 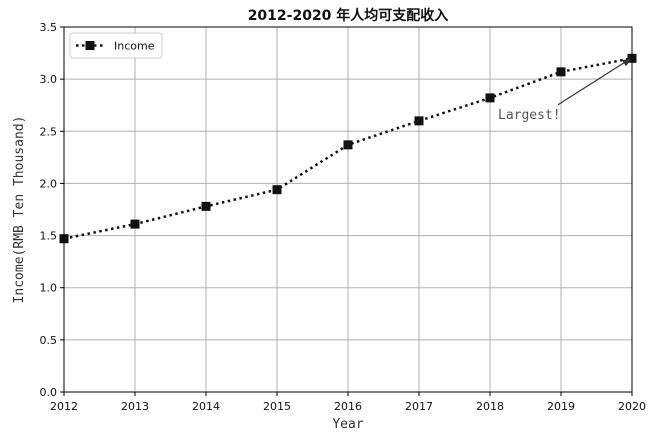 What do you see at coordinates (49, 79) in the screenshot?
I see `y-tick-label: 3.0` at bounding box center [49, 79].